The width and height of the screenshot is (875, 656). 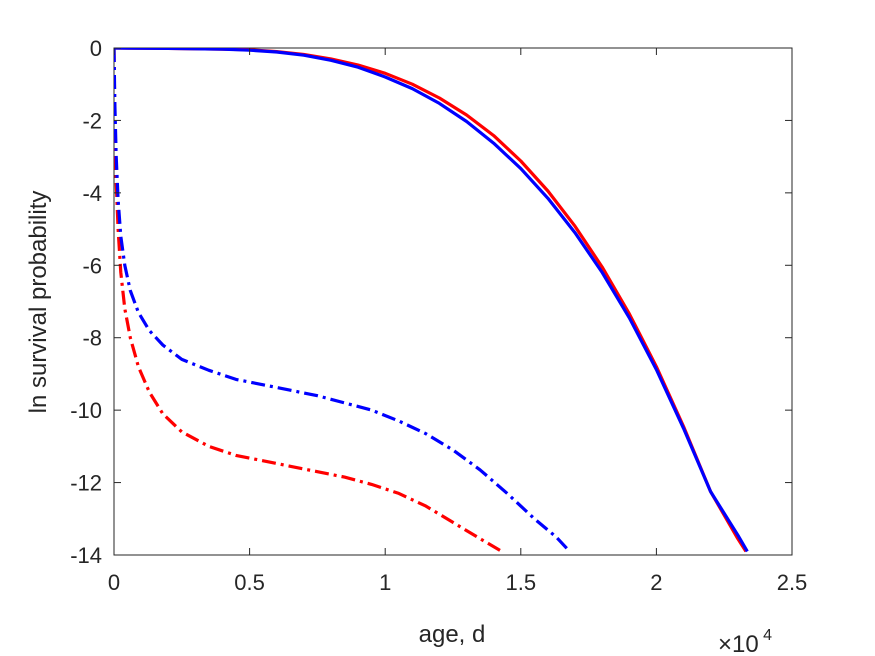 What do you see at coordinates (738, 643) in the screenshot?
I see `x-axis-multiplier-base: ×10` at bounding box center [738, 643].